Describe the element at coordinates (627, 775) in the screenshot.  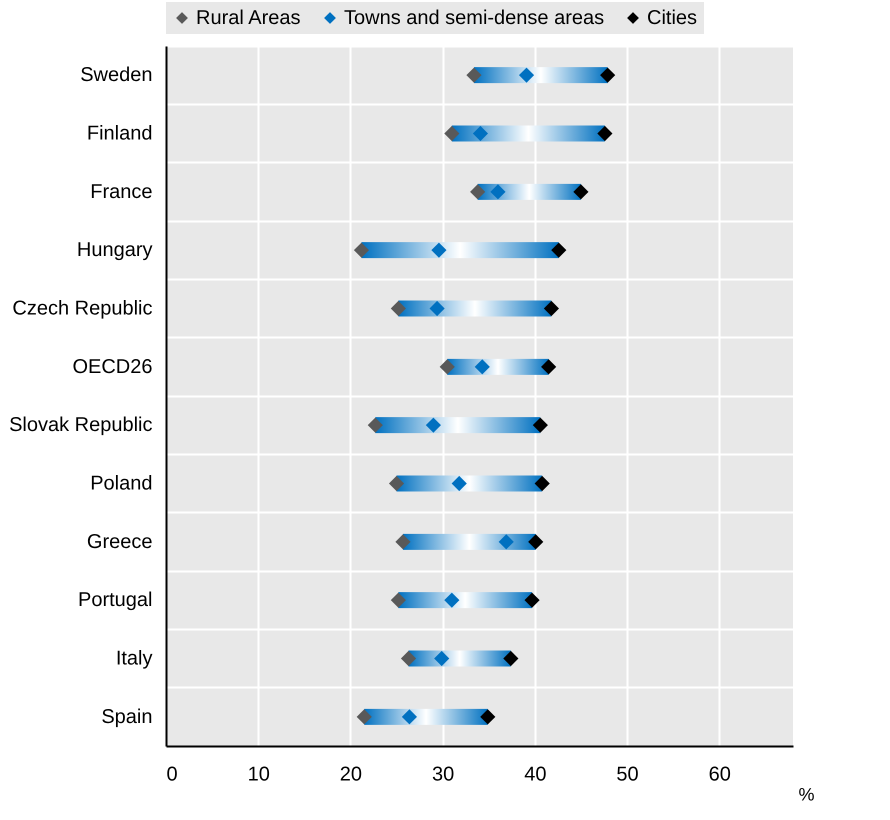
I see `x-tick-label: 50` at that location.